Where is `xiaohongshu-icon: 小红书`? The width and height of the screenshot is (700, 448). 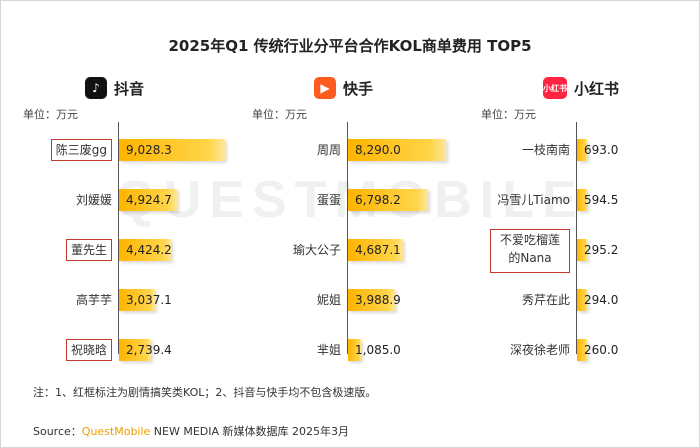 xiaohongshu-icon: 小红书 is located at coordinates (555, 88).